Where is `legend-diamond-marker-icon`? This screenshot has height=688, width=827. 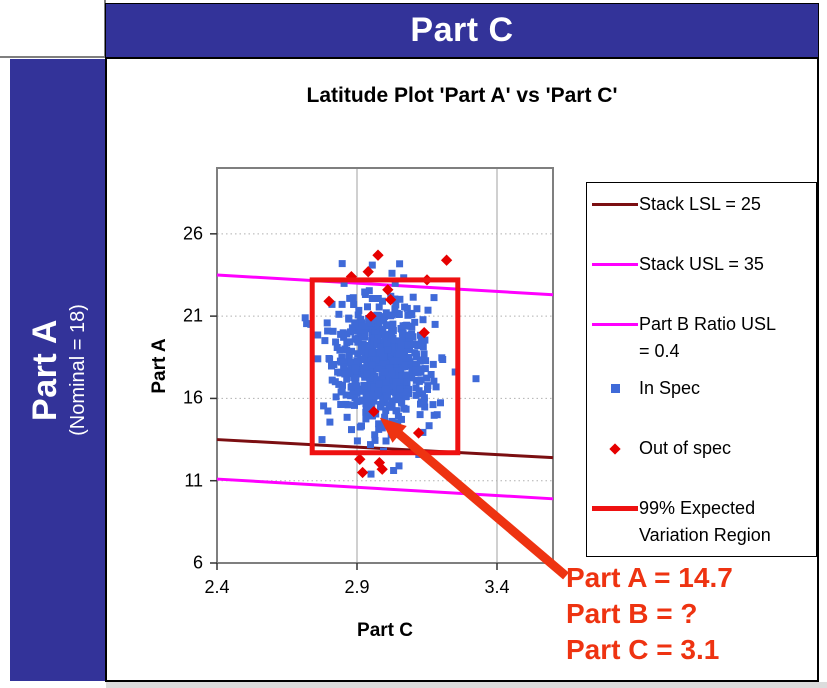 legend-diamond-marker-icon is located at coordinates (615, 448).